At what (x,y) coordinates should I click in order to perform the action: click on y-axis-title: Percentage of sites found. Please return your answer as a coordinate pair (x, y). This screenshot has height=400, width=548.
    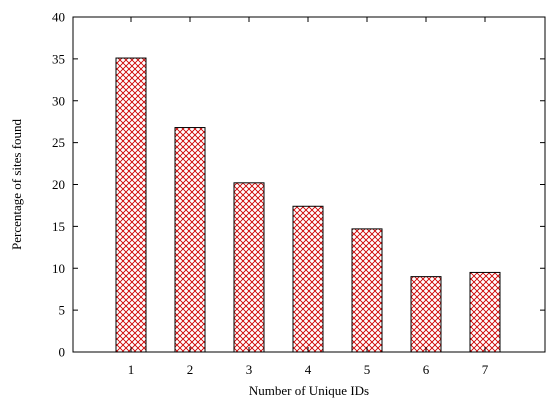
    Looking at the image, I should click on (16, 184).